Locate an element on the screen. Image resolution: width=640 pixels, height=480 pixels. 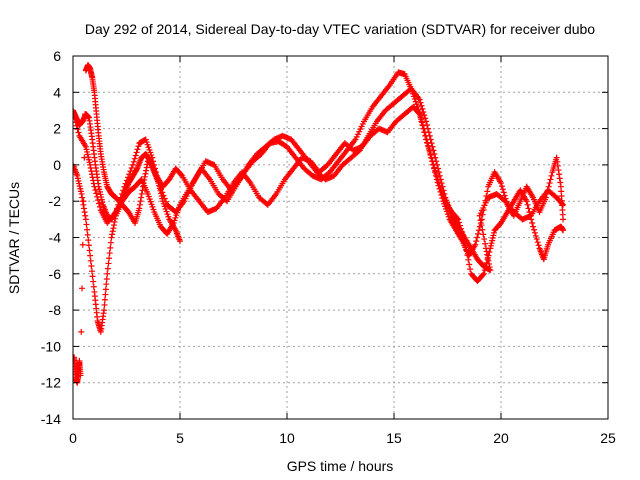
x-tick-label: 5 is located at coordinates (180, 438).